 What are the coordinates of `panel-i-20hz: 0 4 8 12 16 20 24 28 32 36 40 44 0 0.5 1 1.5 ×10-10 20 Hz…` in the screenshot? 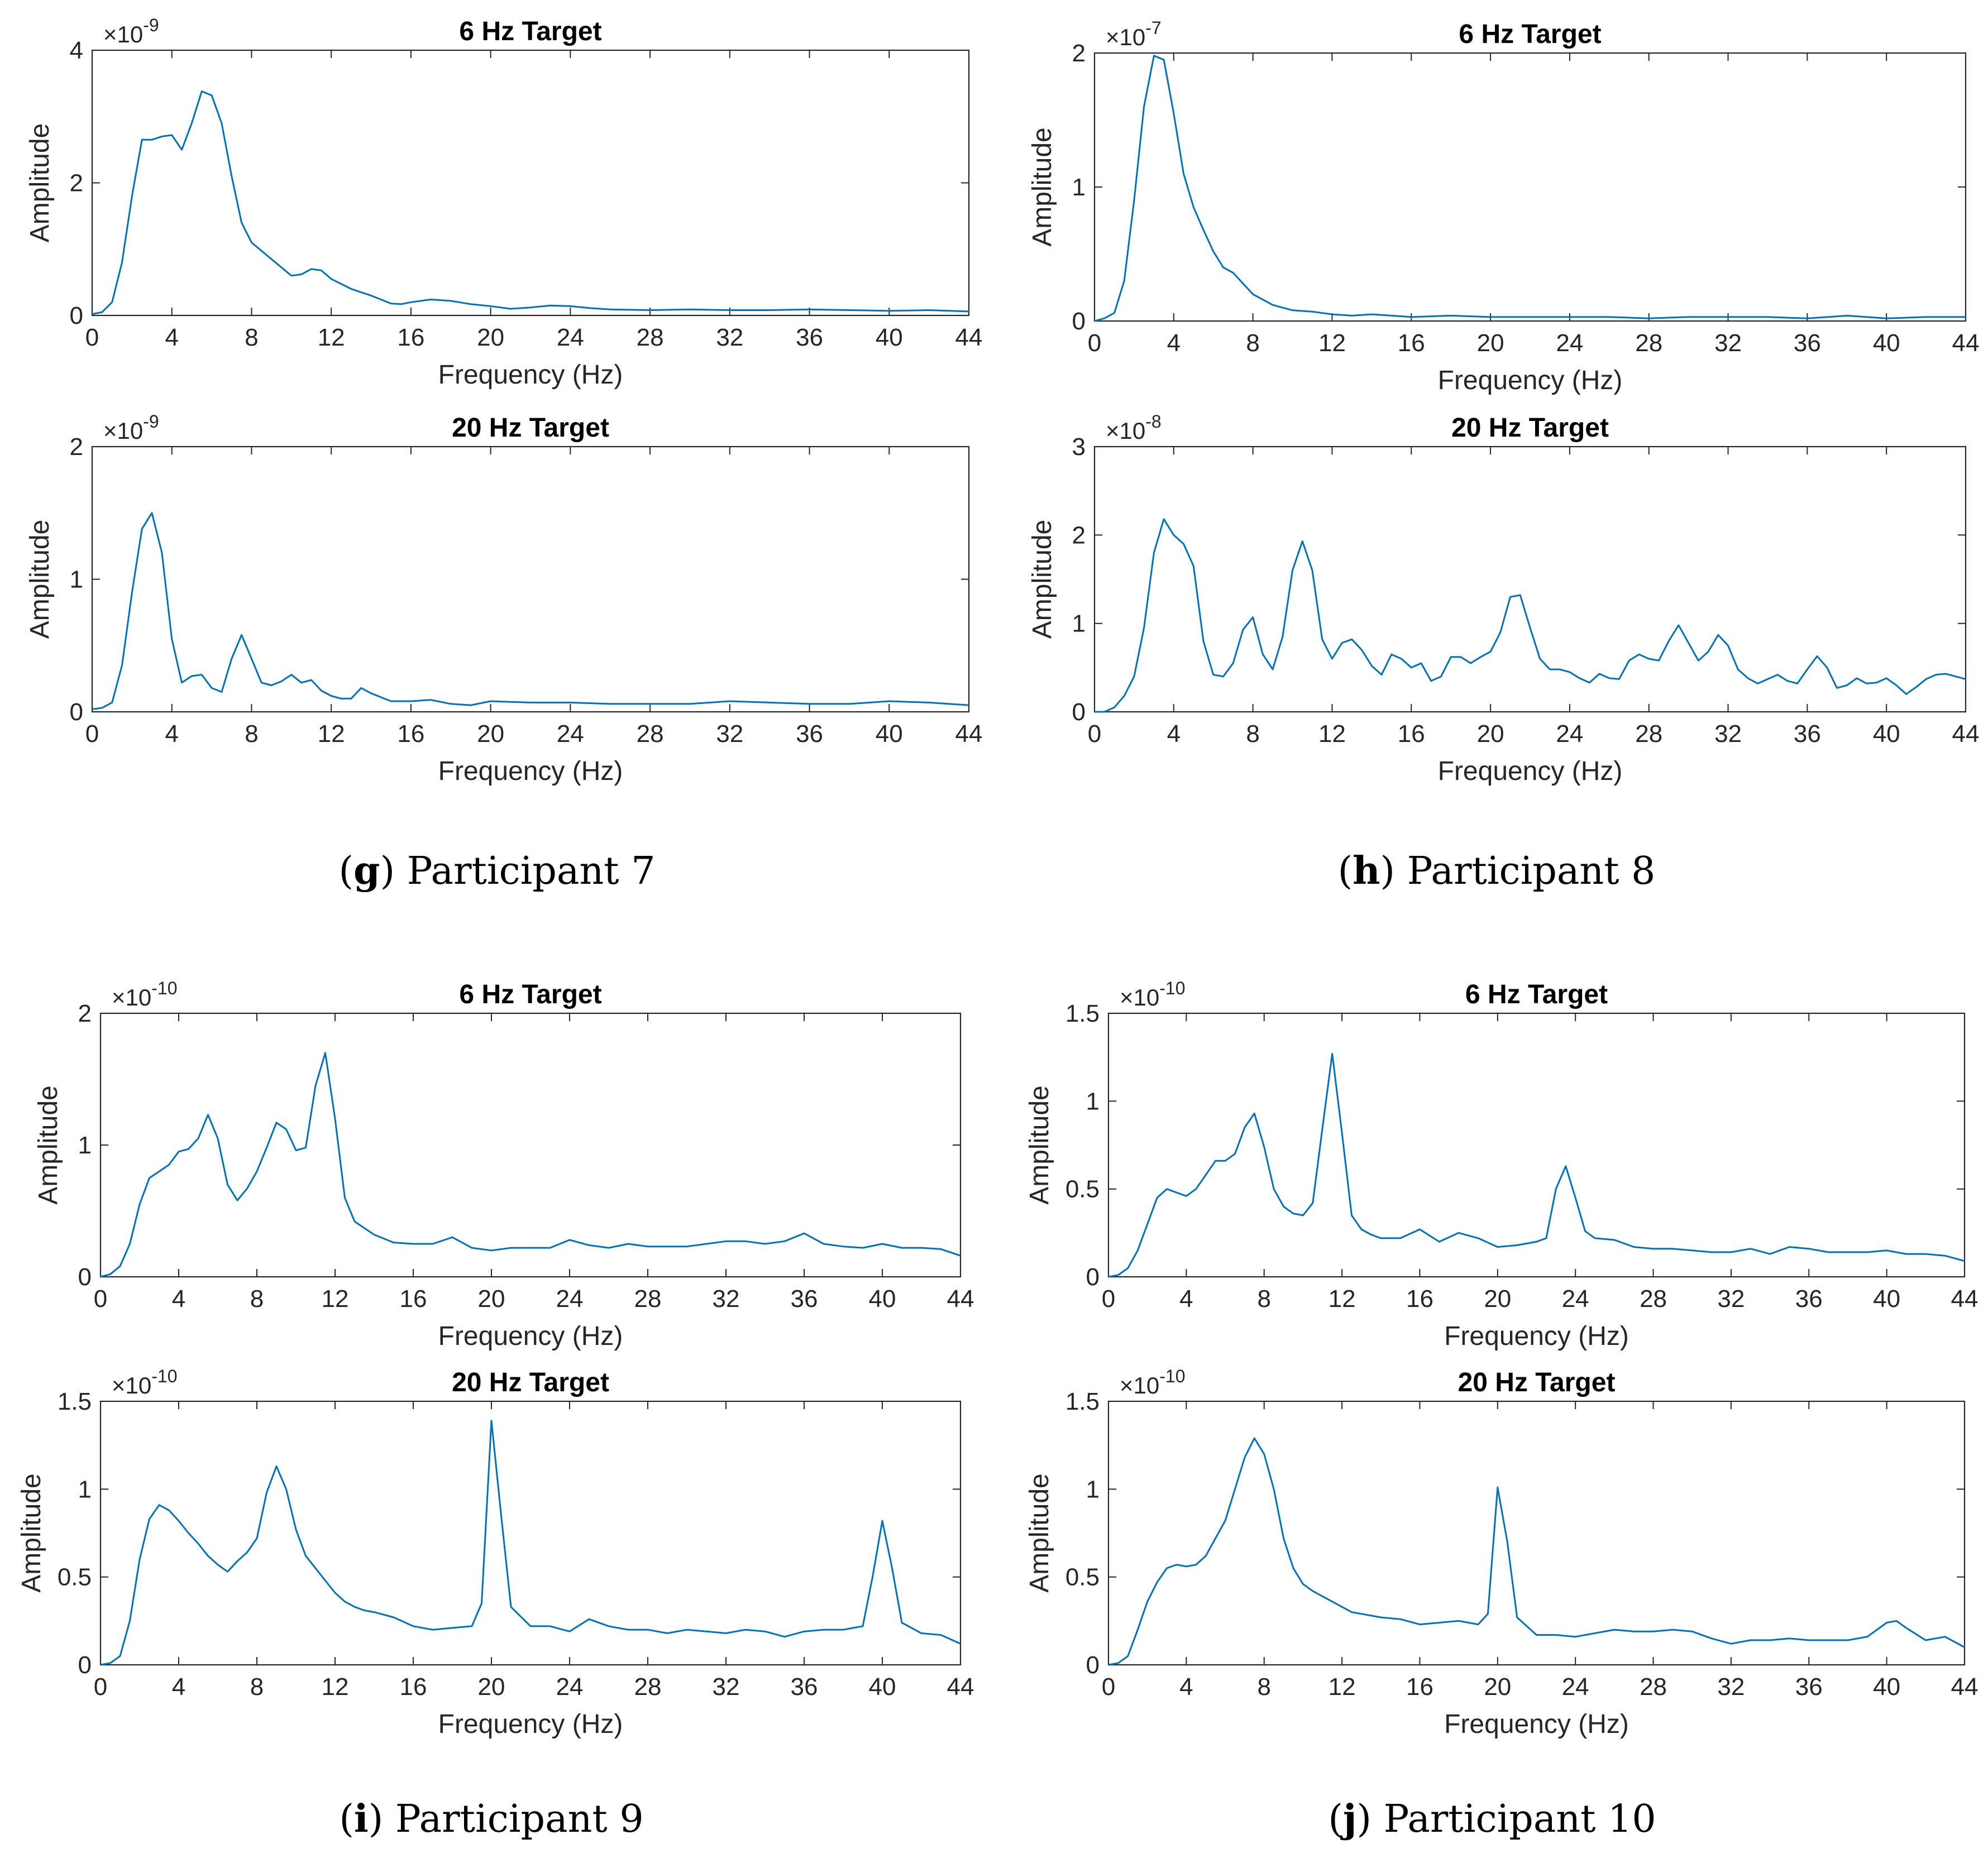 It's located at (495, 1552).